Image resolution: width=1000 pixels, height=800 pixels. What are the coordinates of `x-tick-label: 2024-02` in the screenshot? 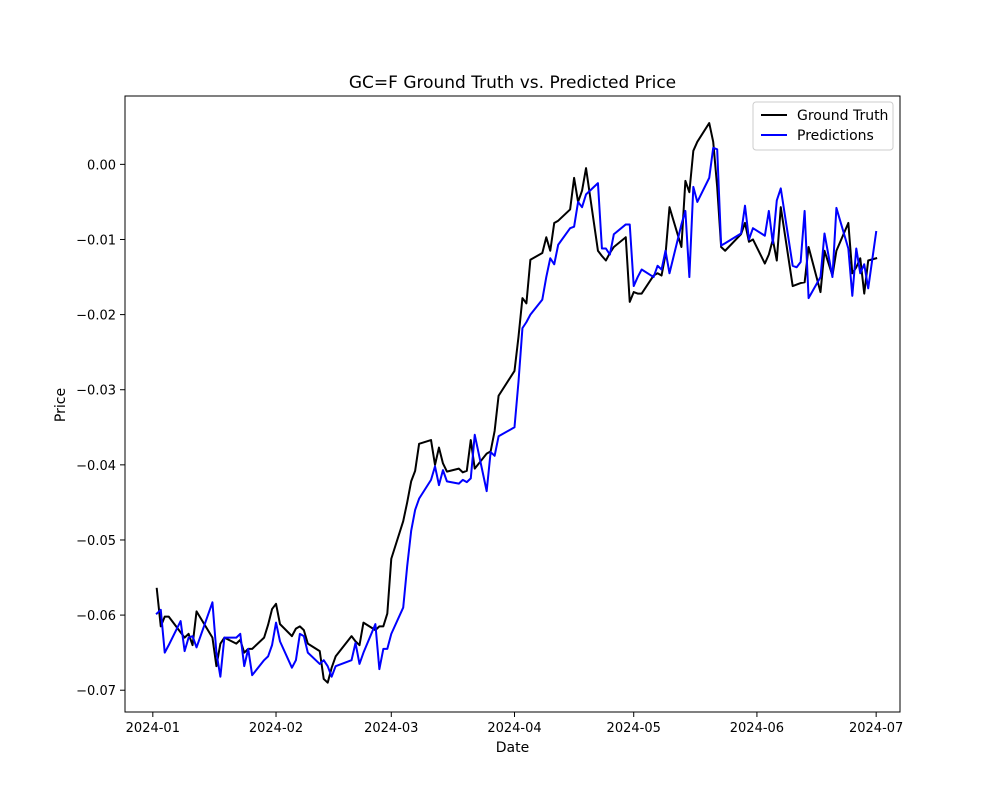 It's located at (276, 728).